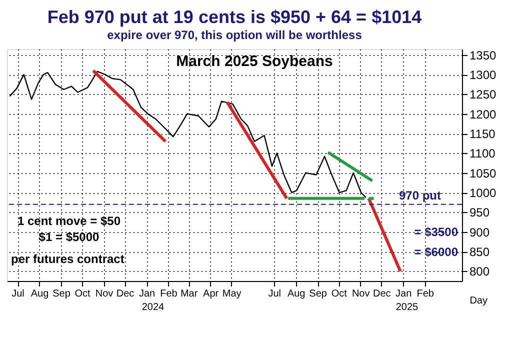  What do you see at coordinates (420, 195) in the screenshot?
I see `ref-line-label: 970 put` at bounding box center [420, 195].